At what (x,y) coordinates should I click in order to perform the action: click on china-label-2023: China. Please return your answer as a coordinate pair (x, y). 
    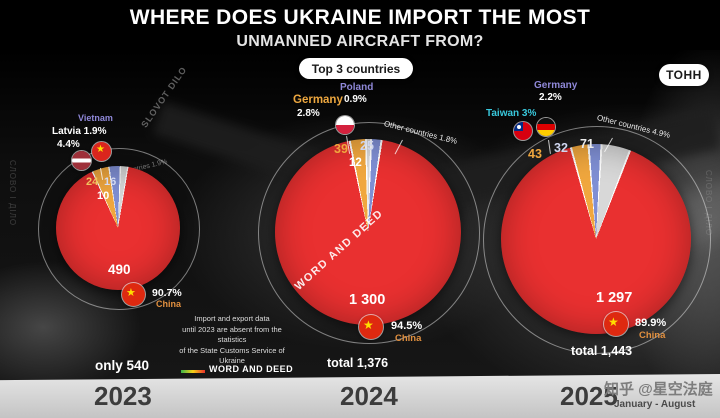
    Looking at the image, I should click on (169, 304).